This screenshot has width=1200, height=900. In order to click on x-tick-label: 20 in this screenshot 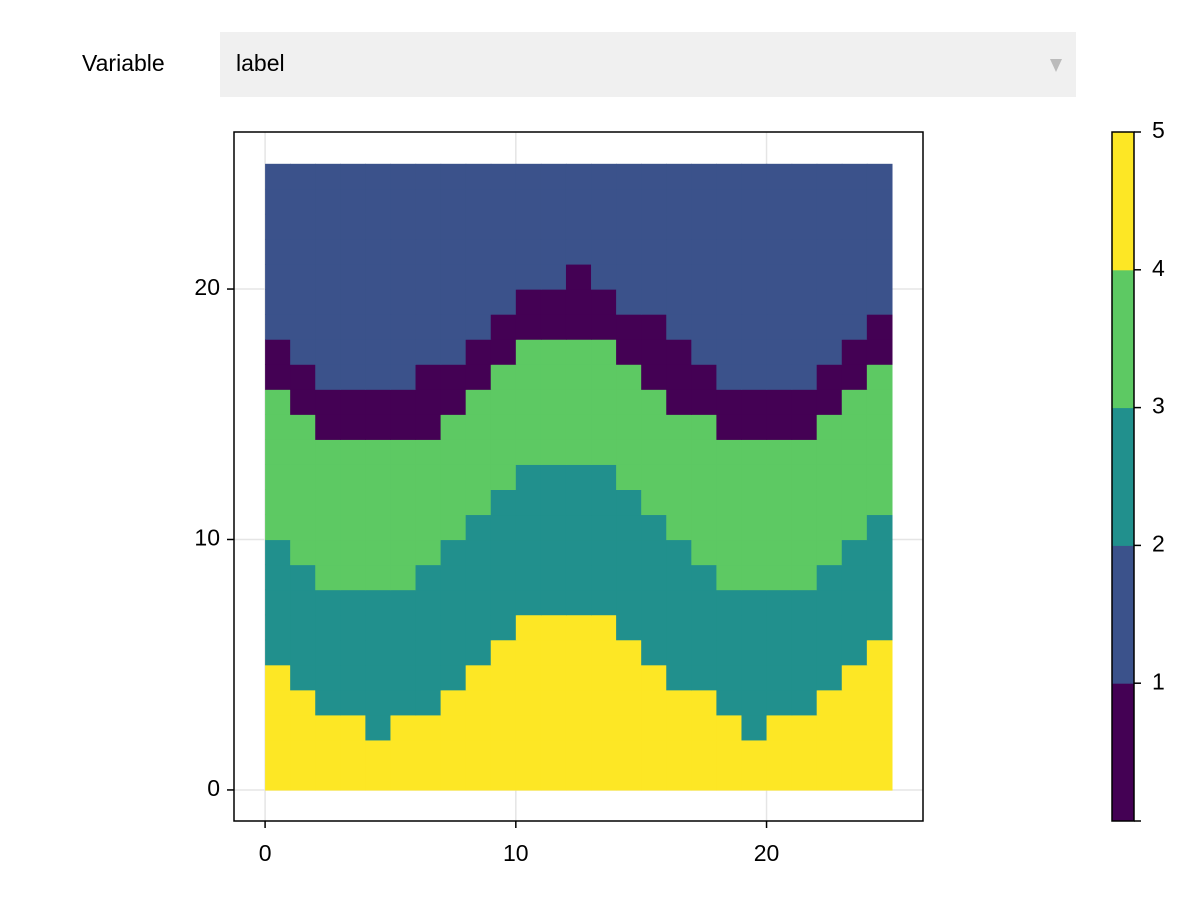, I will do `click(767, 853)`.